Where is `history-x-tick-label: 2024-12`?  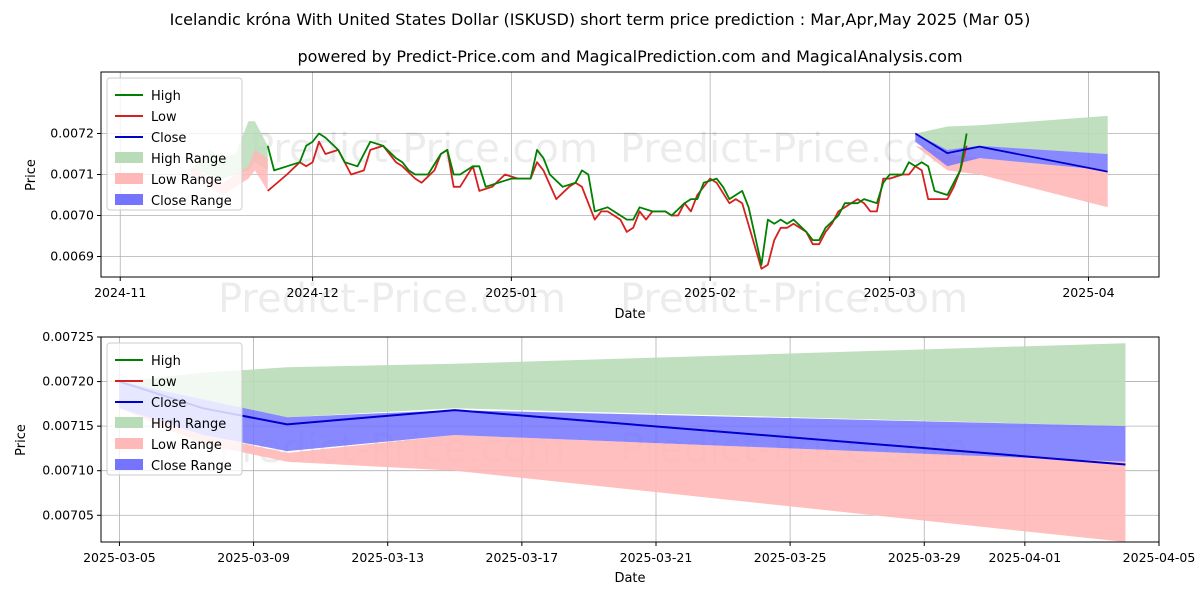 history-x-tick-label: 2024-12 is located at coordinates (312, 292).